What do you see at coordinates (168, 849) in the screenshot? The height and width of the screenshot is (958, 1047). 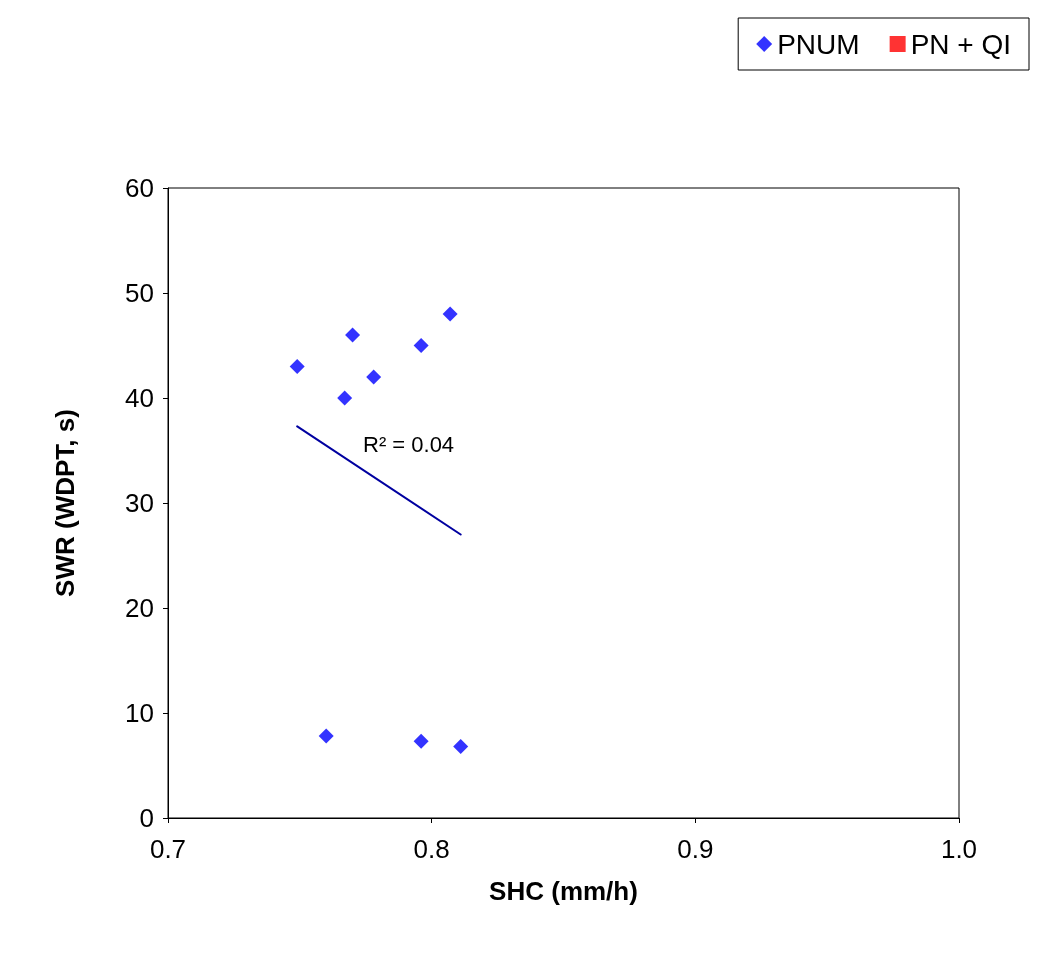 I see `x-tick-label: 0.7` at bounding box center [168, 849].